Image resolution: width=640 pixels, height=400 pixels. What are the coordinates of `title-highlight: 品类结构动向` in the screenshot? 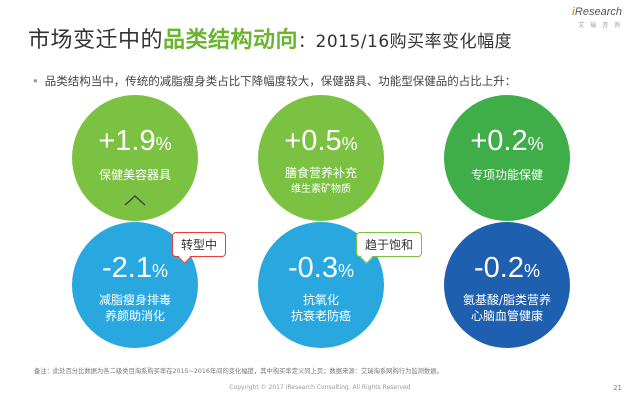 It's located at (231, 40).